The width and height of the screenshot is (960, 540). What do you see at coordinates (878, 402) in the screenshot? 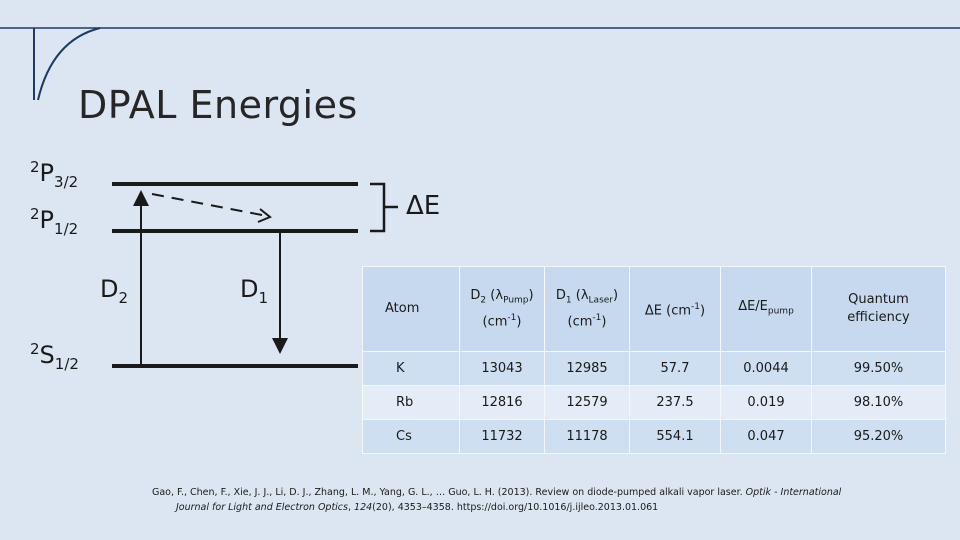
I see `cell-quantum-efficiency: 98.10%` at bounding box center [878, 402].